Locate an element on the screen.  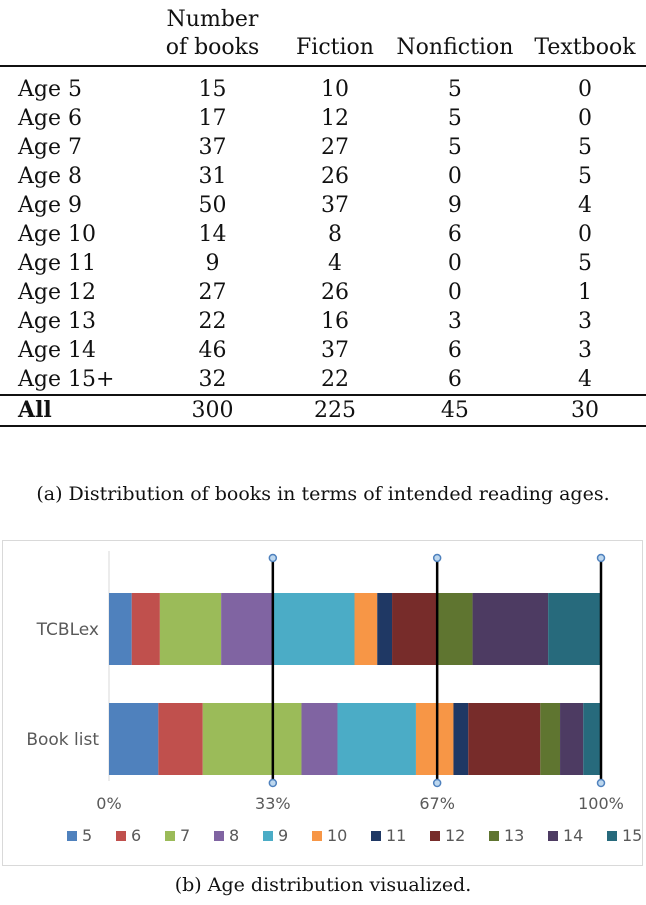
header-textbook: Textbook is located at coordinates (585, 47).